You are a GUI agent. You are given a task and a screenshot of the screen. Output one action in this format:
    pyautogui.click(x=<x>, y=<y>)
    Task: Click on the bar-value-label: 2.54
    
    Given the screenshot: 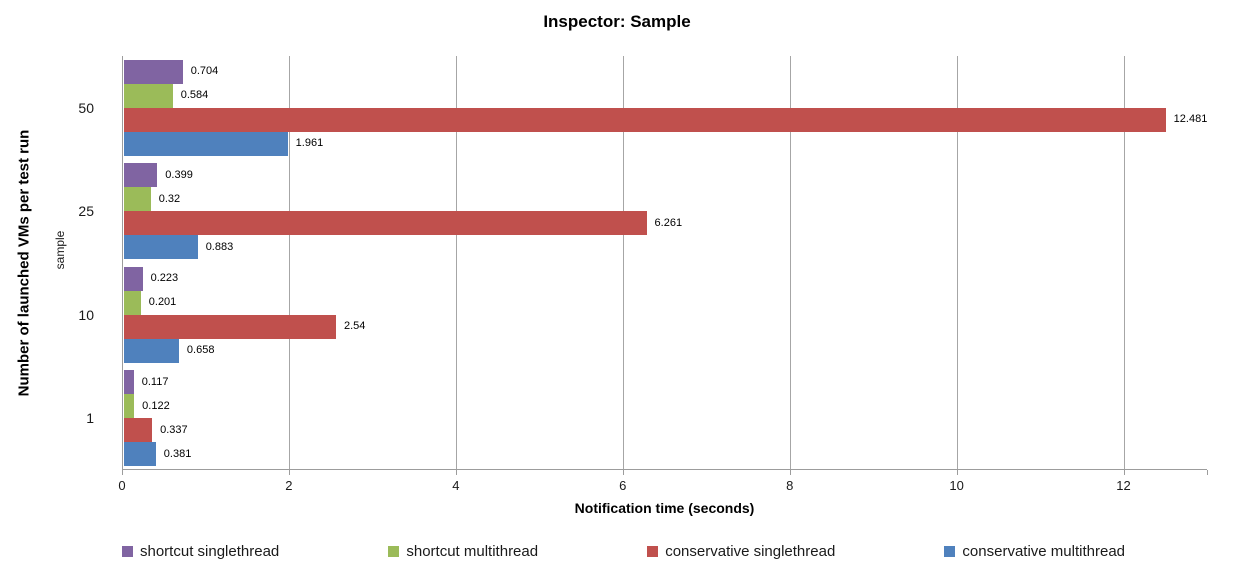 What is the action you would take?
    pyautogui.click(x=354, y=326)
    